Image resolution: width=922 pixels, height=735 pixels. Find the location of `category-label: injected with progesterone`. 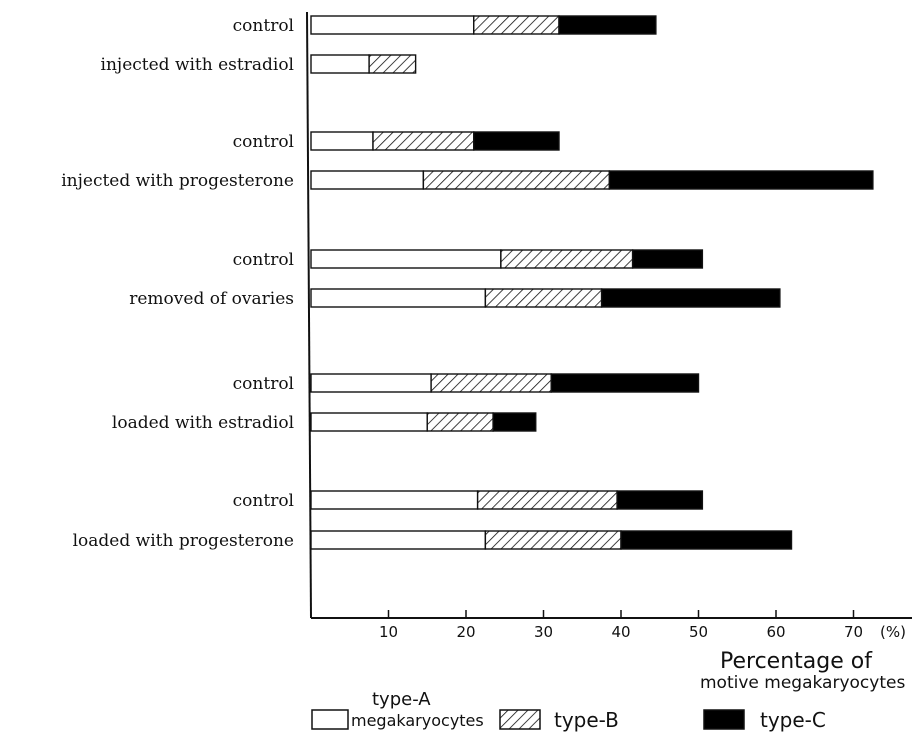

category-label: injected with progesterone is located at coordinates (177, 181).